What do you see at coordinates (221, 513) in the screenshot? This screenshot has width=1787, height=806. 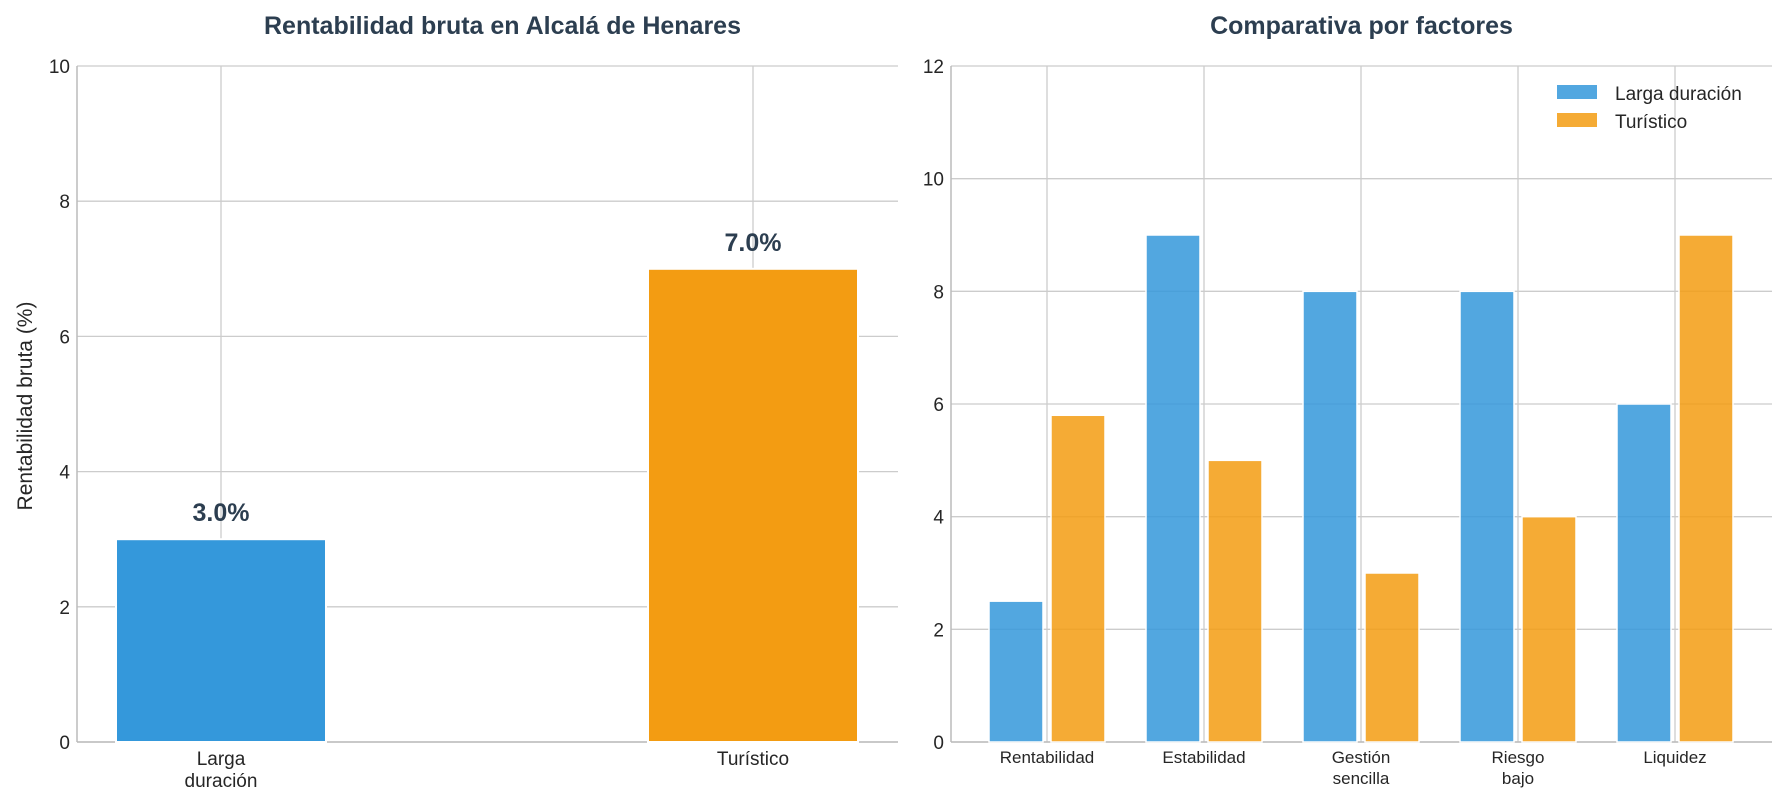 I see `chart-1-data-label: 3.0%` at bounding box center [221, 513].